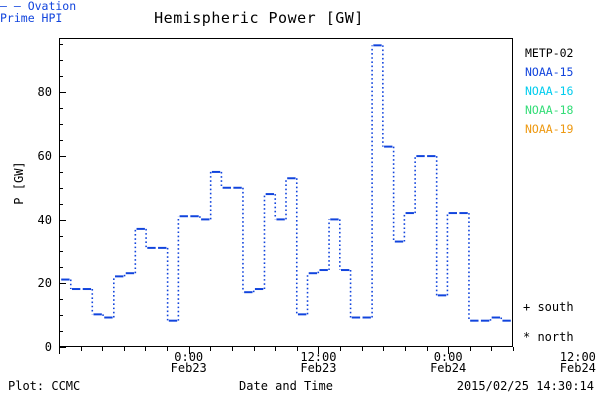  What do you see at coordinates (525, 386) in the screenshot?
I see `timestamp-label: 2015/02/25 14:30:14` at bounding box center [525, 386].